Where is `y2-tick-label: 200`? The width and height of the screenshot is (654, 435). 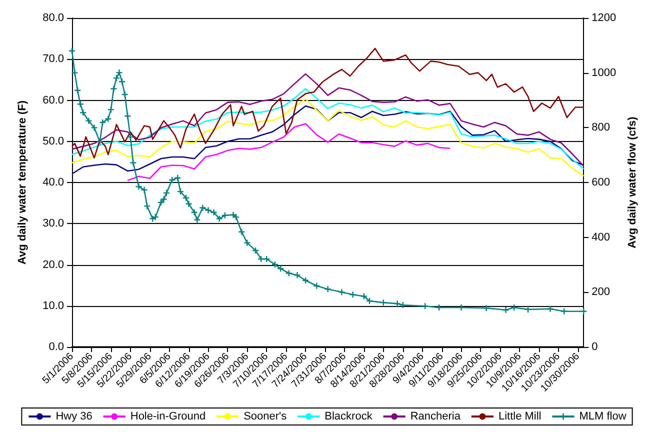 y2-tick-label: 200 is located at coordinates (601, 292).